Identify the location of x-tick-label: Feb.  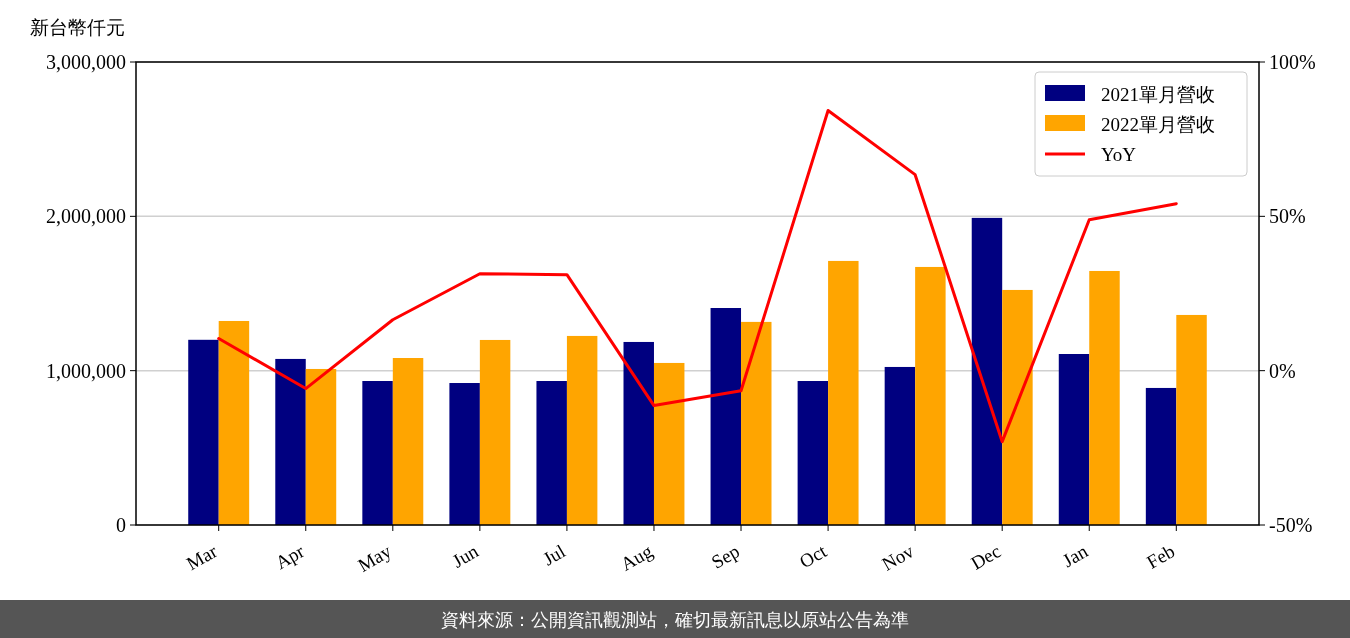
(1161, 556).